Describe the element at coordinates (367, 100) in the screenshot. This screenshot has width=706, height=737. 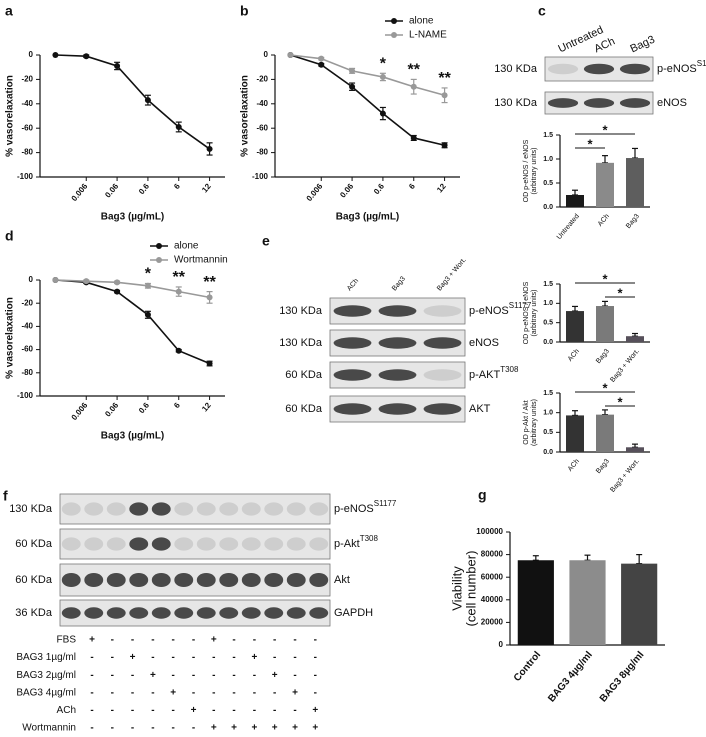
I see `series-line` at that location.